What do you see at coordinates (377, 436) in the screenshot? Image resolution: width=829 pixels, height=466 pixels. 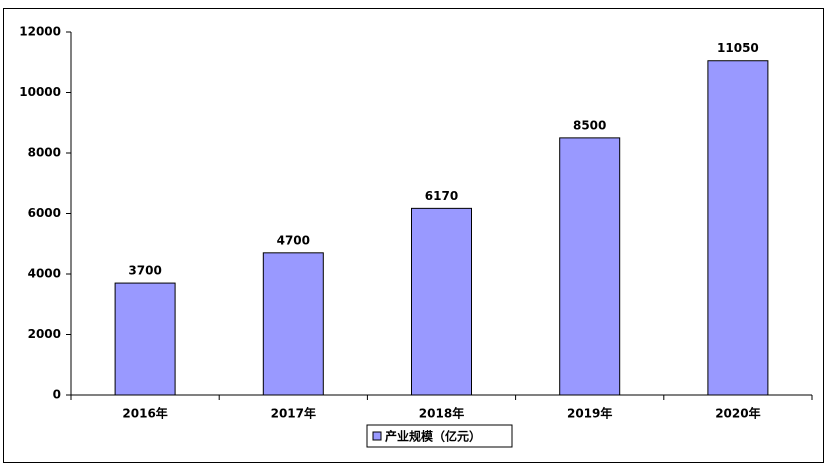 I see `legend-swatch` at bounding box center [377, 436].